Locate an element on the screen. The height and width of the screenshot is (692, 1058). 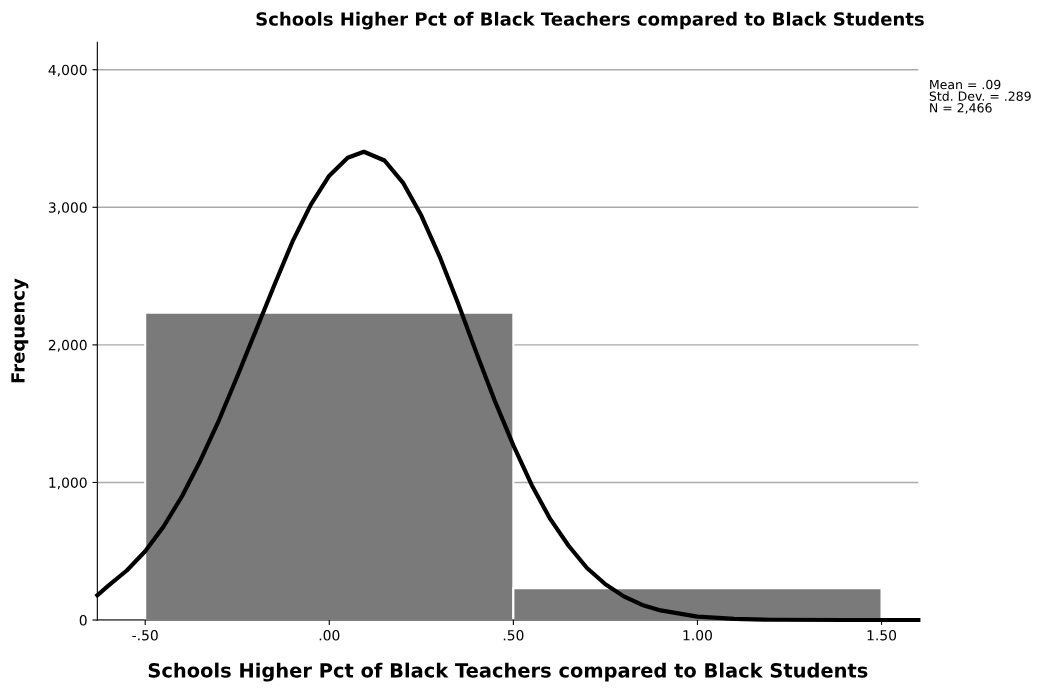
x-tick-label: 1.00 is located at coordinates (697, 635).